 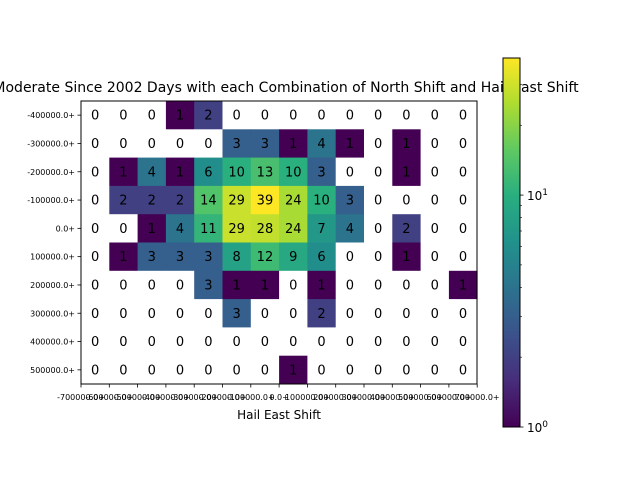 I want to click on x-tick-label: 300000.0+, so click(x=364, y=397).